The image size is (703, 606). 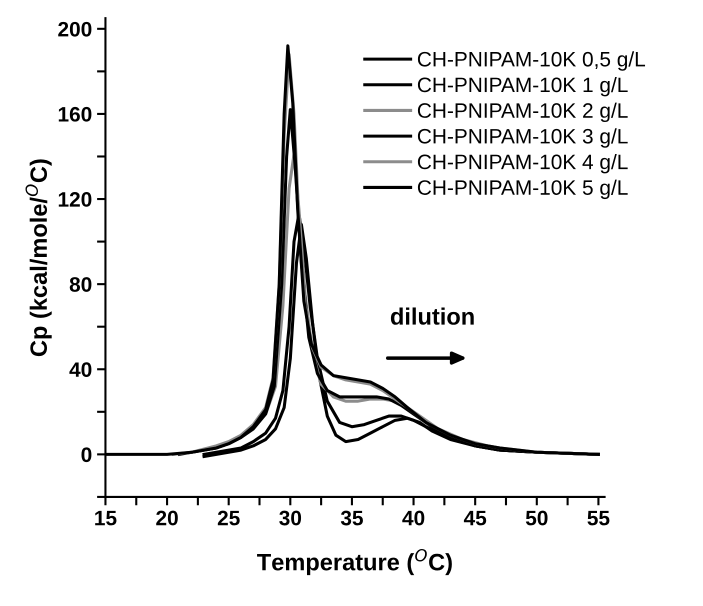 I want to click on y-tick-label: 120, so click(x=75, y=199).